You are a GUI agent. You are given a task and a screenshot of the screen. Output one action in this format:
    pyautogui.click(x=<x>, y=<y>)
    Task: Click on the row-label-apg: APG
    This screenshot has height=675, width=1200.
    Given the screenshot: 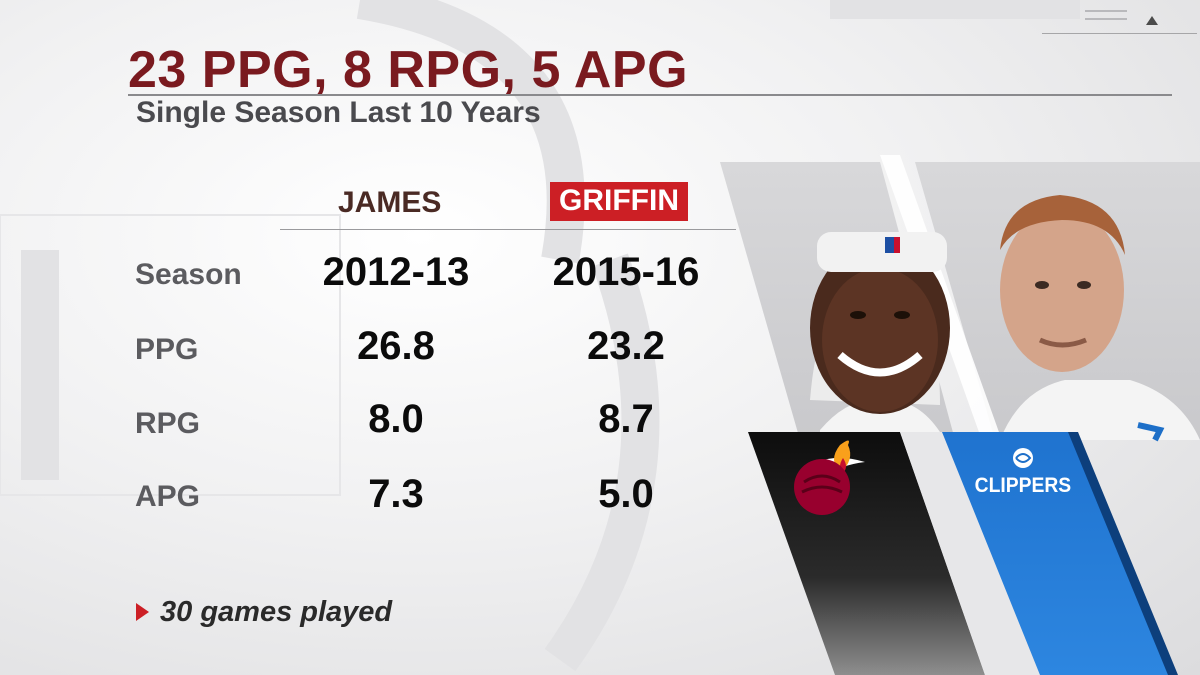 What is the action you would take?
    pyautogui.click(x=168, y=496)
    